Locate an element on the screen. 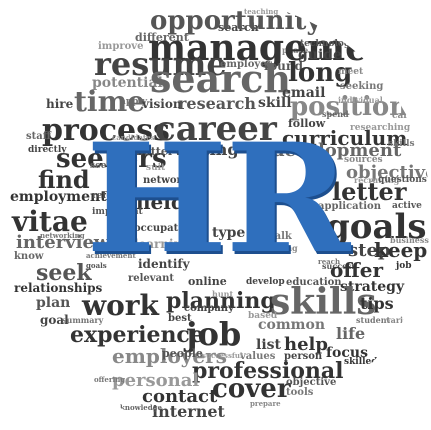 The height and width of the screenshot is (430, 431). cloud-word: employment is located at coordinates (58, 197).